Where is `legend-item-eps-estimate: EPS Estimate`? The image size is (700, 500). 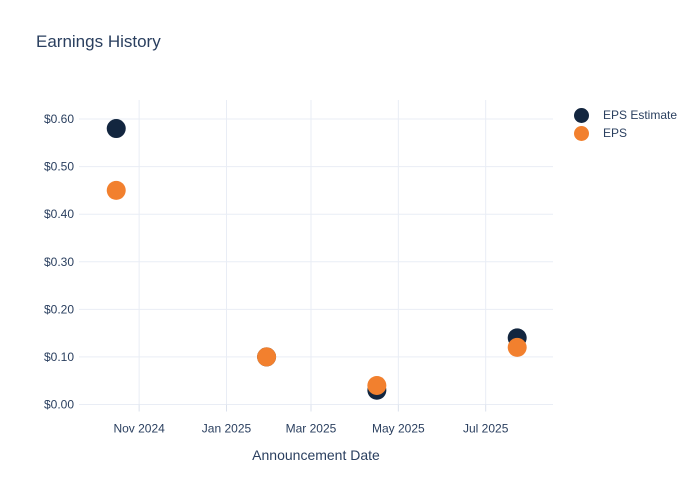
legend-item-eps-estimate: EPS Estimate is located at coordinates (625, 115).